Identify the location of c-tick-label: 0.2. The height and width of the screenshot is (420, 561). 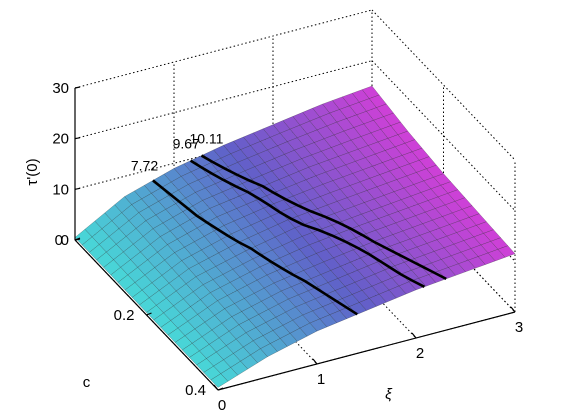
(124, 315).